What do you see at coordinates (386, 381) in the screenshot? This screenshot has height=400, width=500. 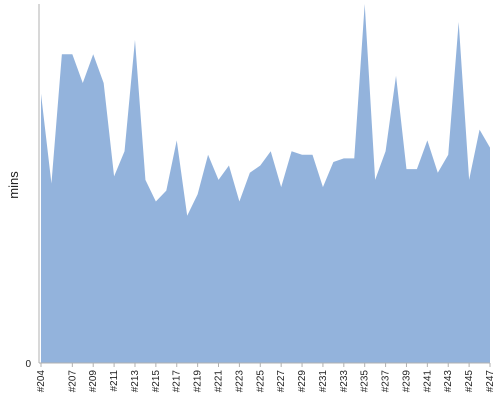 I see `x-tick-label: #237` at bounding box center [386, 381].